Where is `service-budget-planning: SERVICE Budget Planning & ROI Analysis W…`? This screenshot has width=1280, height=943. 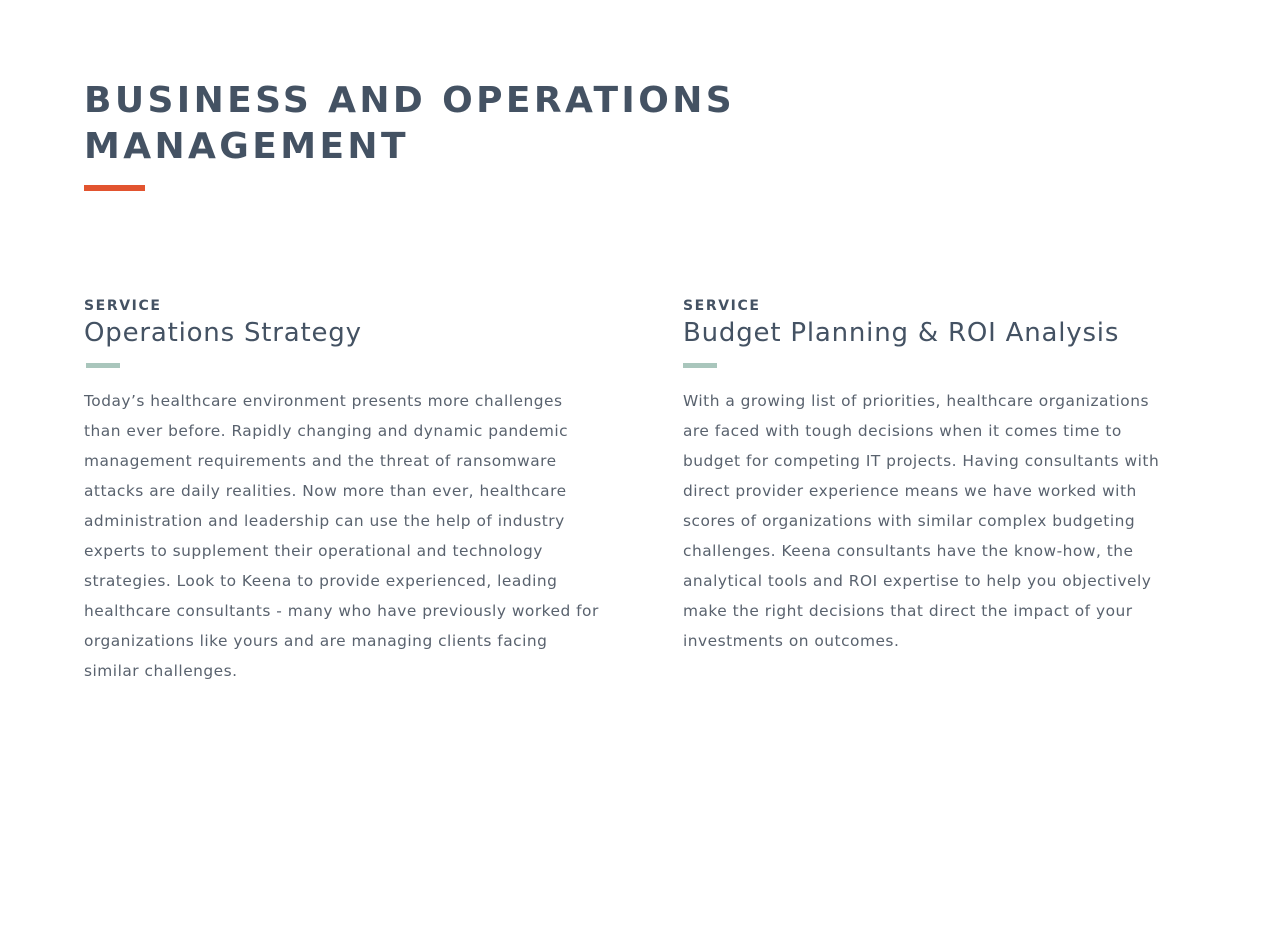
service-budget-planning: SERVICE Budget Planning & ROI Analysis W… is located at coordinates (923, 477).